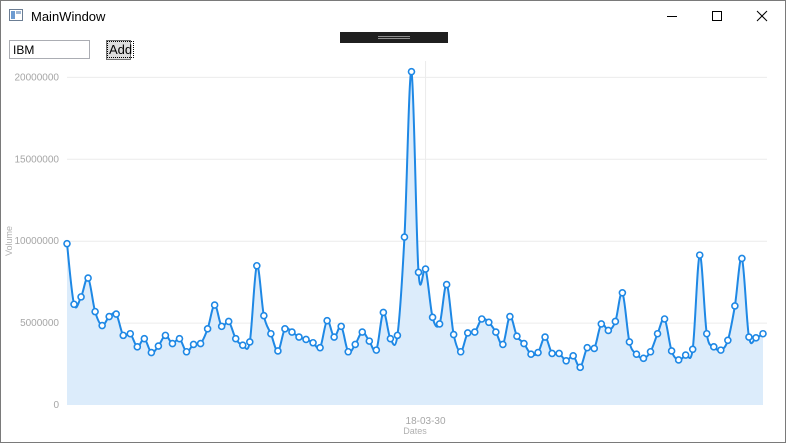 The image size is (786, 443). I want to click on symbol-input, so click(49, 49).